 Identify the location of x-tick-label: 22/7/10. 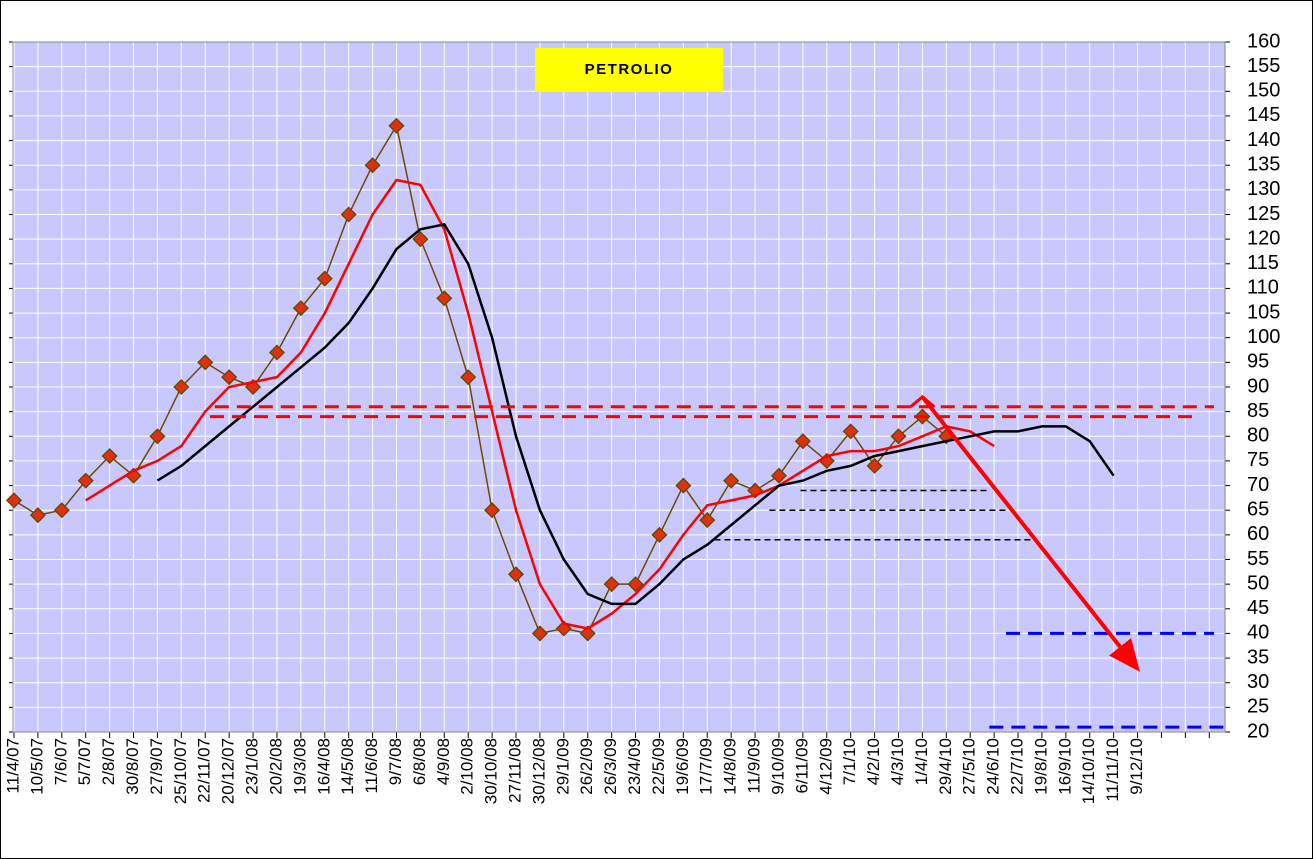
(1017, 766).